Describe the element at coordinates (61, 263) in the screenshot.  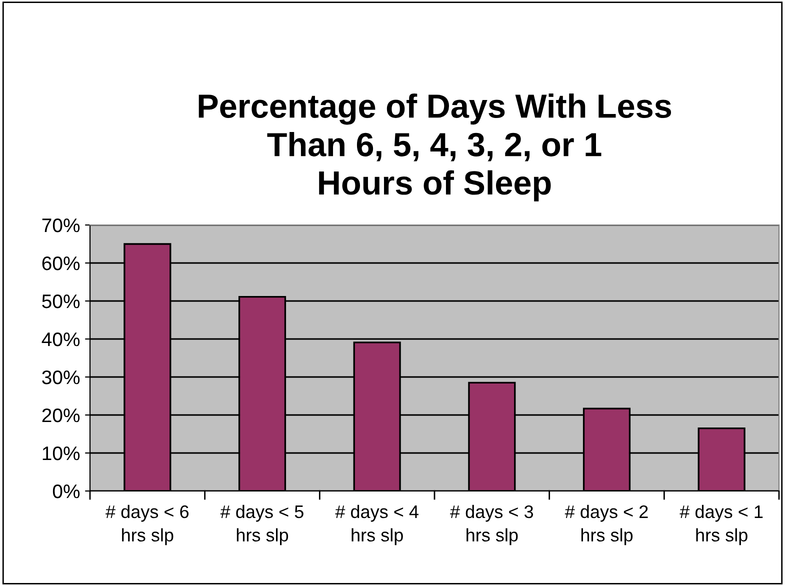
I see `y-tick-label: 60%` at that location.